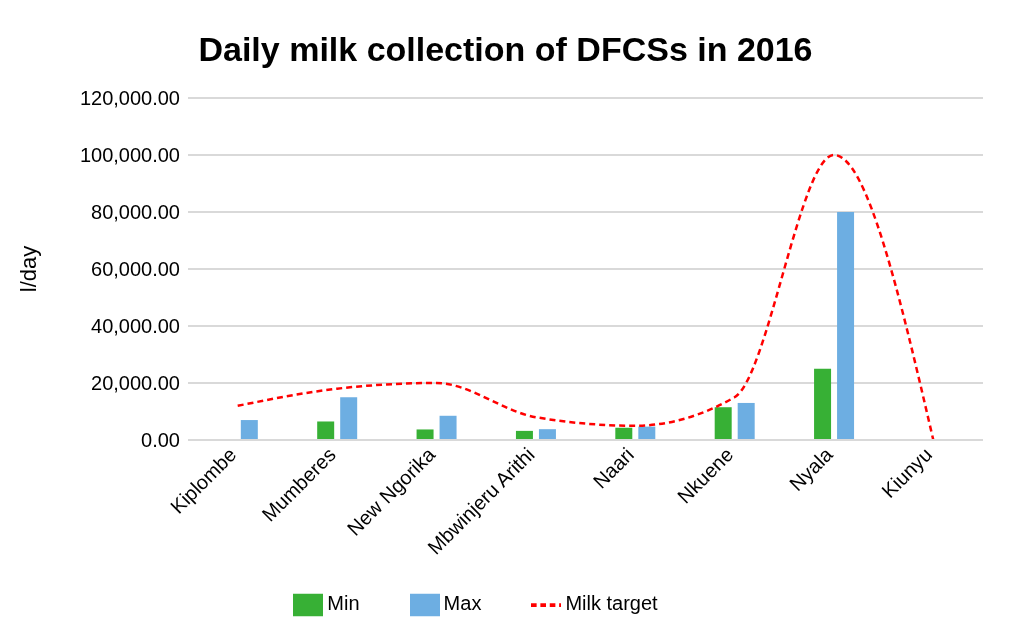  Describe the element at coordinates (343, 603) in the screenshot. I see `legend-label: Min` at that location.